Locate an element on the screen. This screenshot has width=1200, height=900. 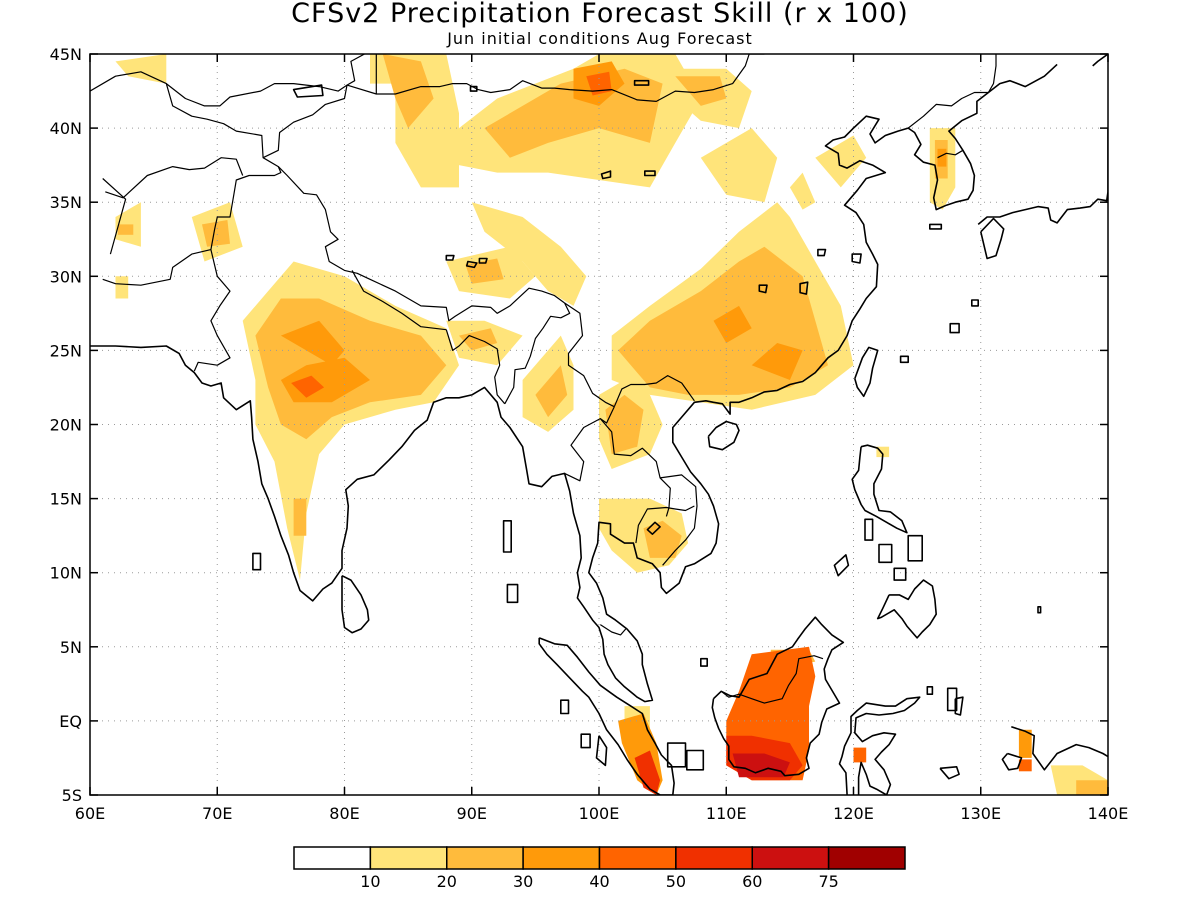
lat-tick-label: 5N is located at coordinates (71, 647).